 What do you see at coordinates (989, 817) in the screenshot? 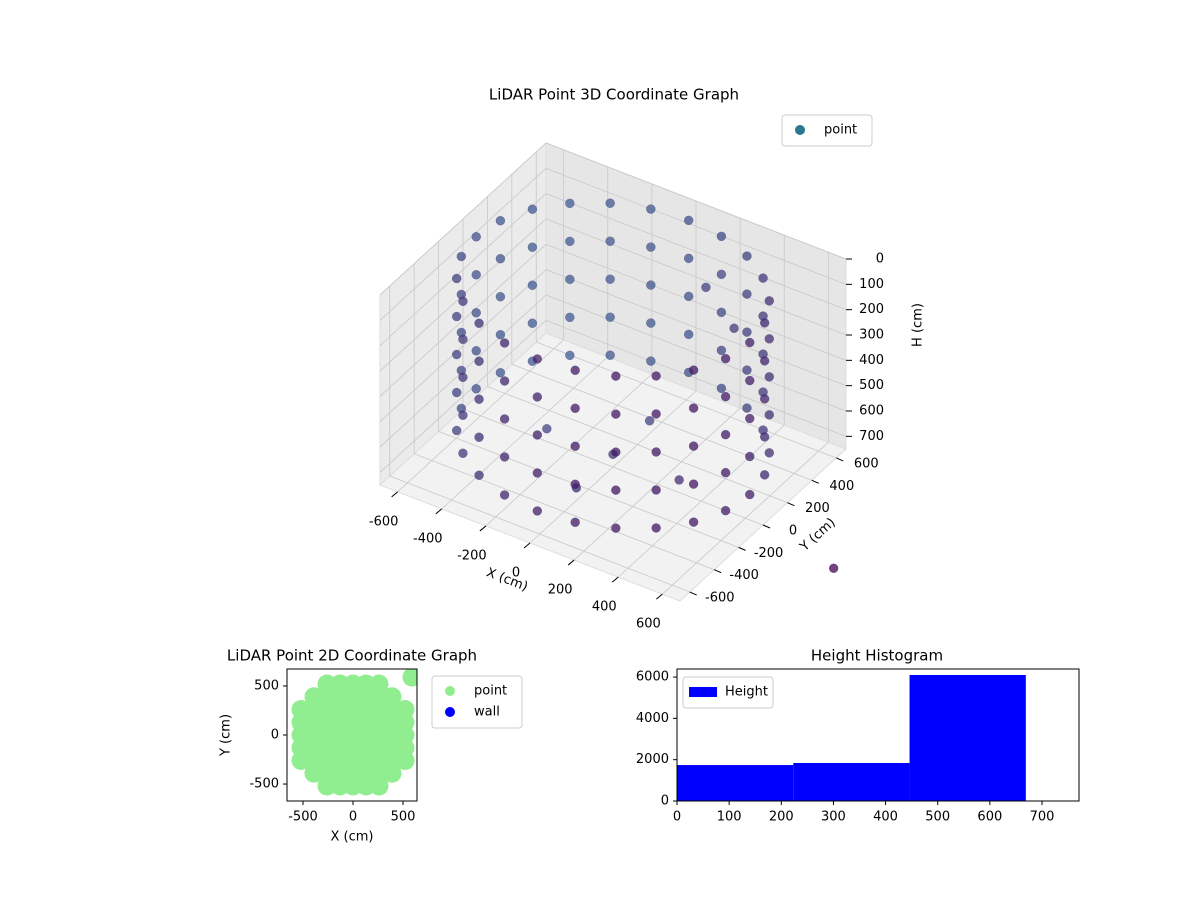
I see `x-tick-label: 600` at bounding box center [989, 817].